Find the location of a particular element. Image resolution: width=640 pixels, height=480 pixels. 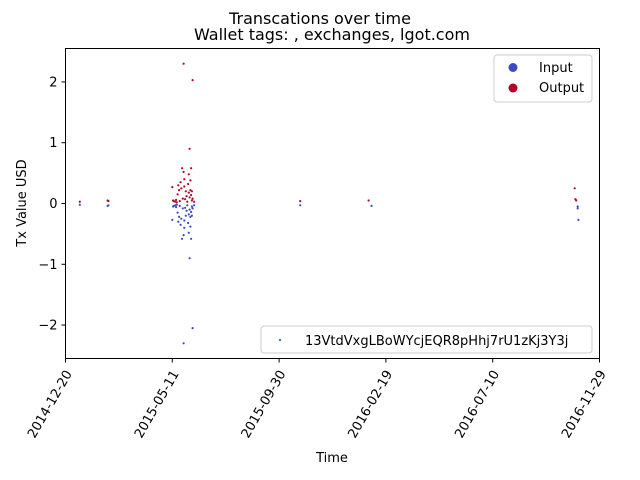

legend-marker-wallet is located at coordinates (280, 340).